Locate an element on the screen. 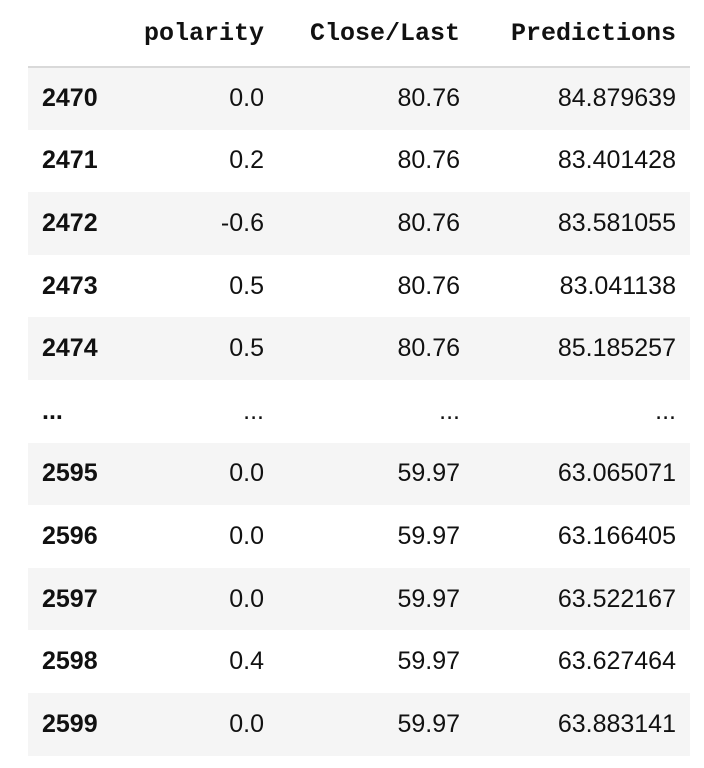 The height and width of the screenshot is (768, 704). cell-predictions: 85.185257 is located at coordinates (616, 348).